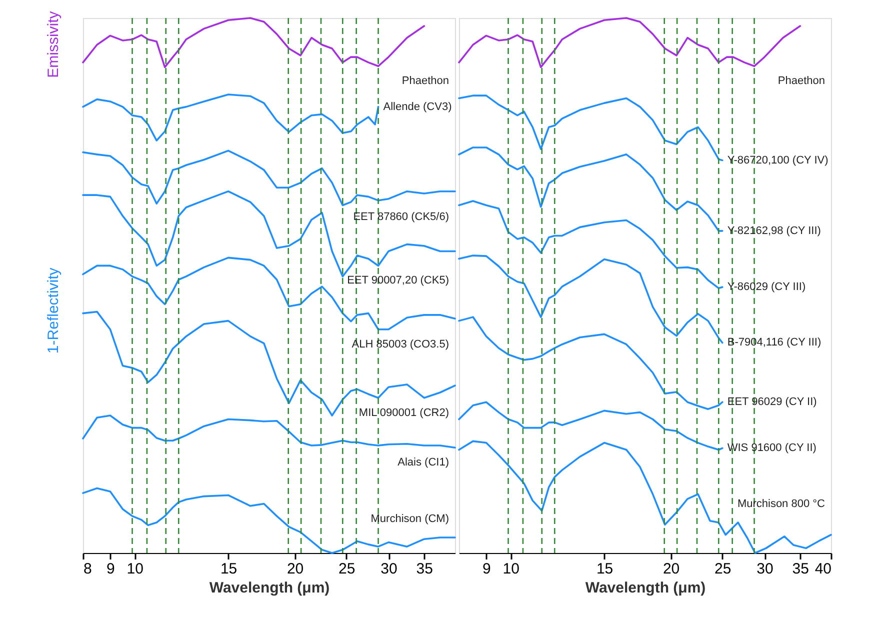  I want to click on series-label: Alais (CI1), so click(423, 462).